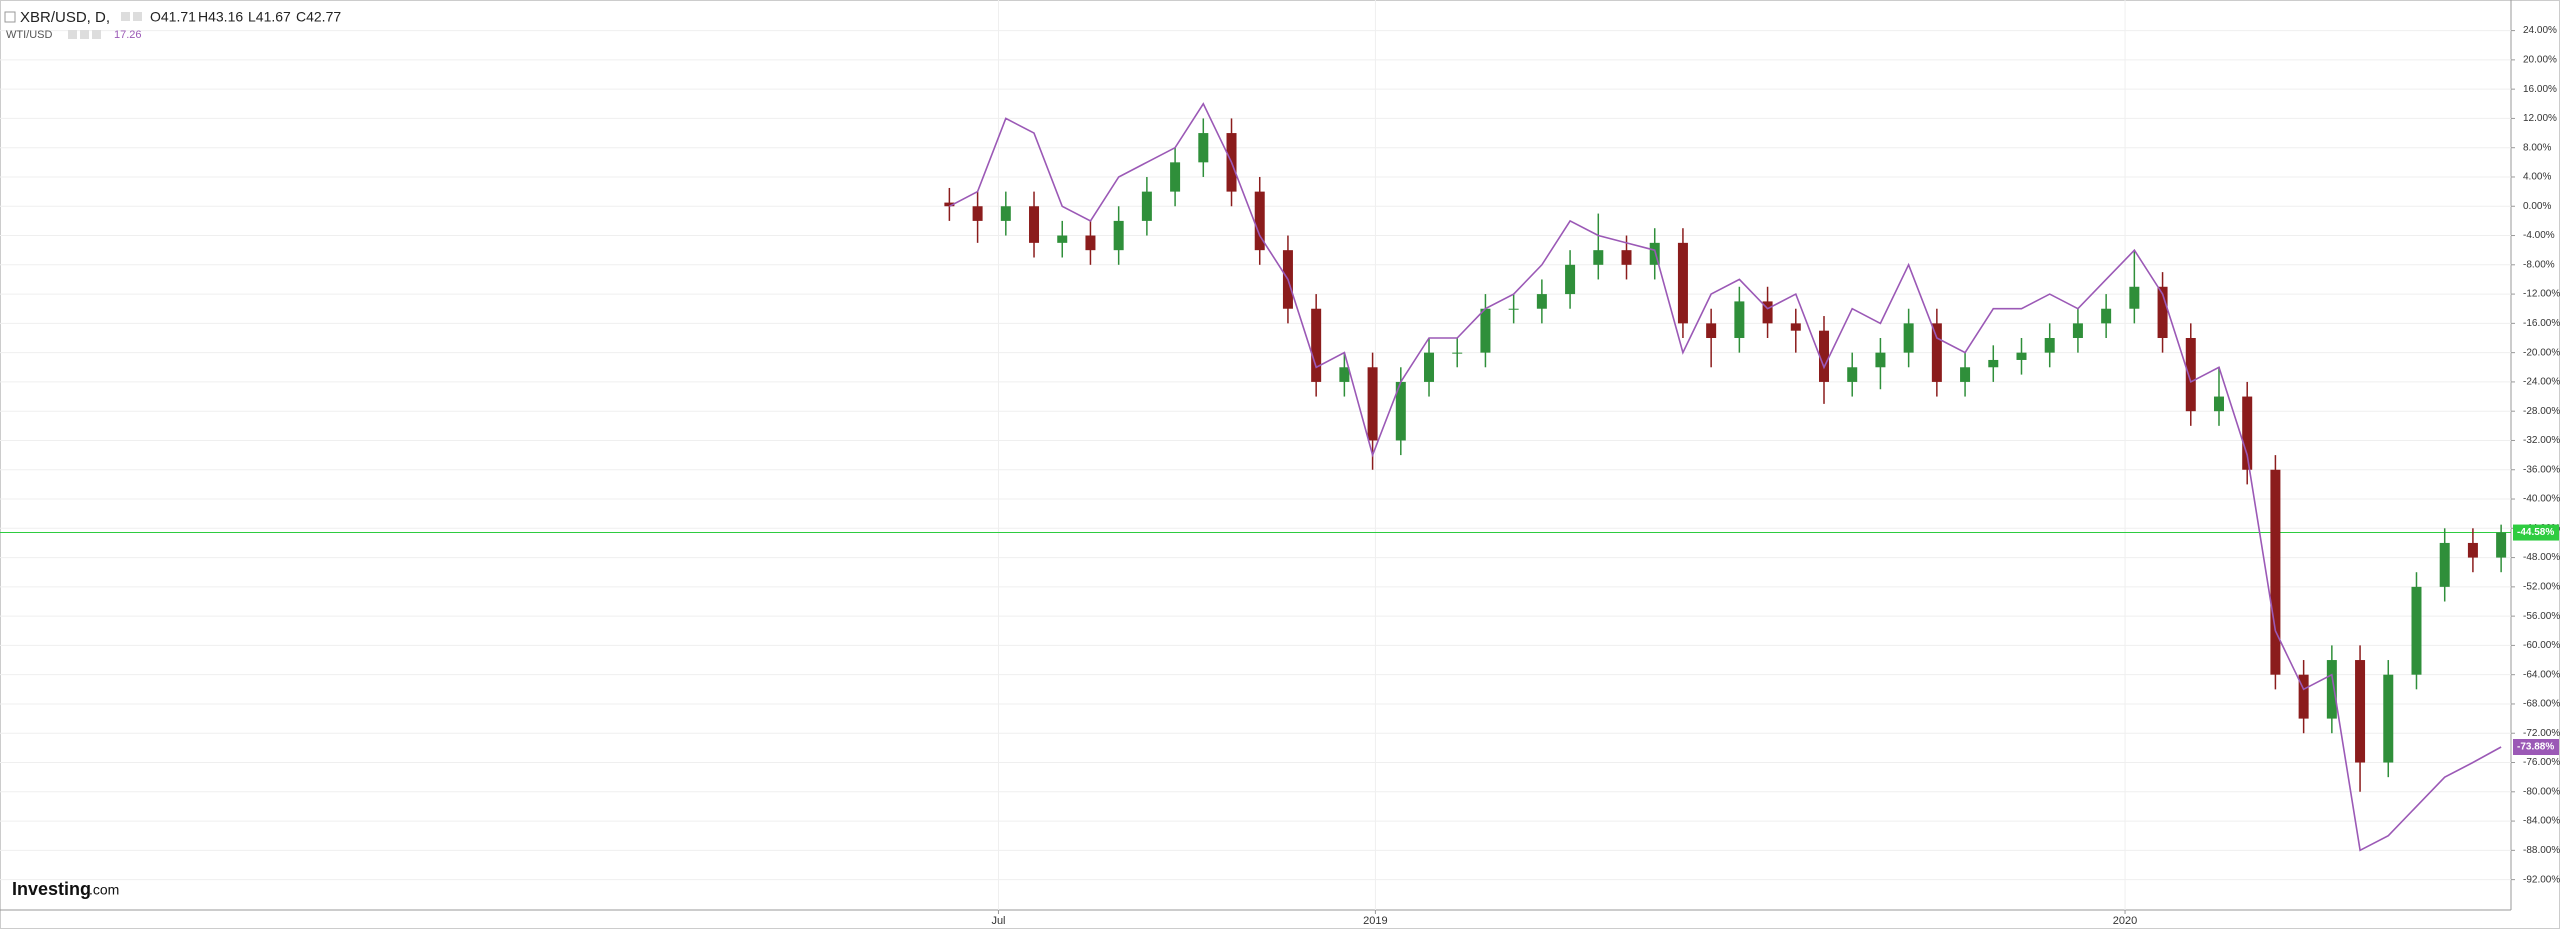  I want to click on ohlc-high: H43.16, so click(220, 17).